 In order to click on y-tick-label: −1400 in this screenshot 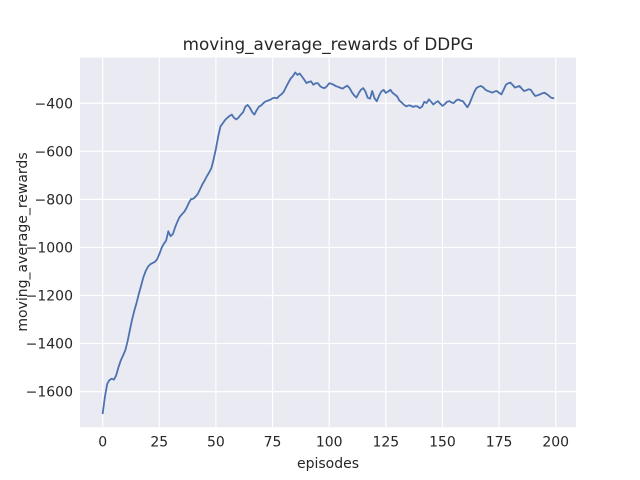, I will do `click(49, 345)`.